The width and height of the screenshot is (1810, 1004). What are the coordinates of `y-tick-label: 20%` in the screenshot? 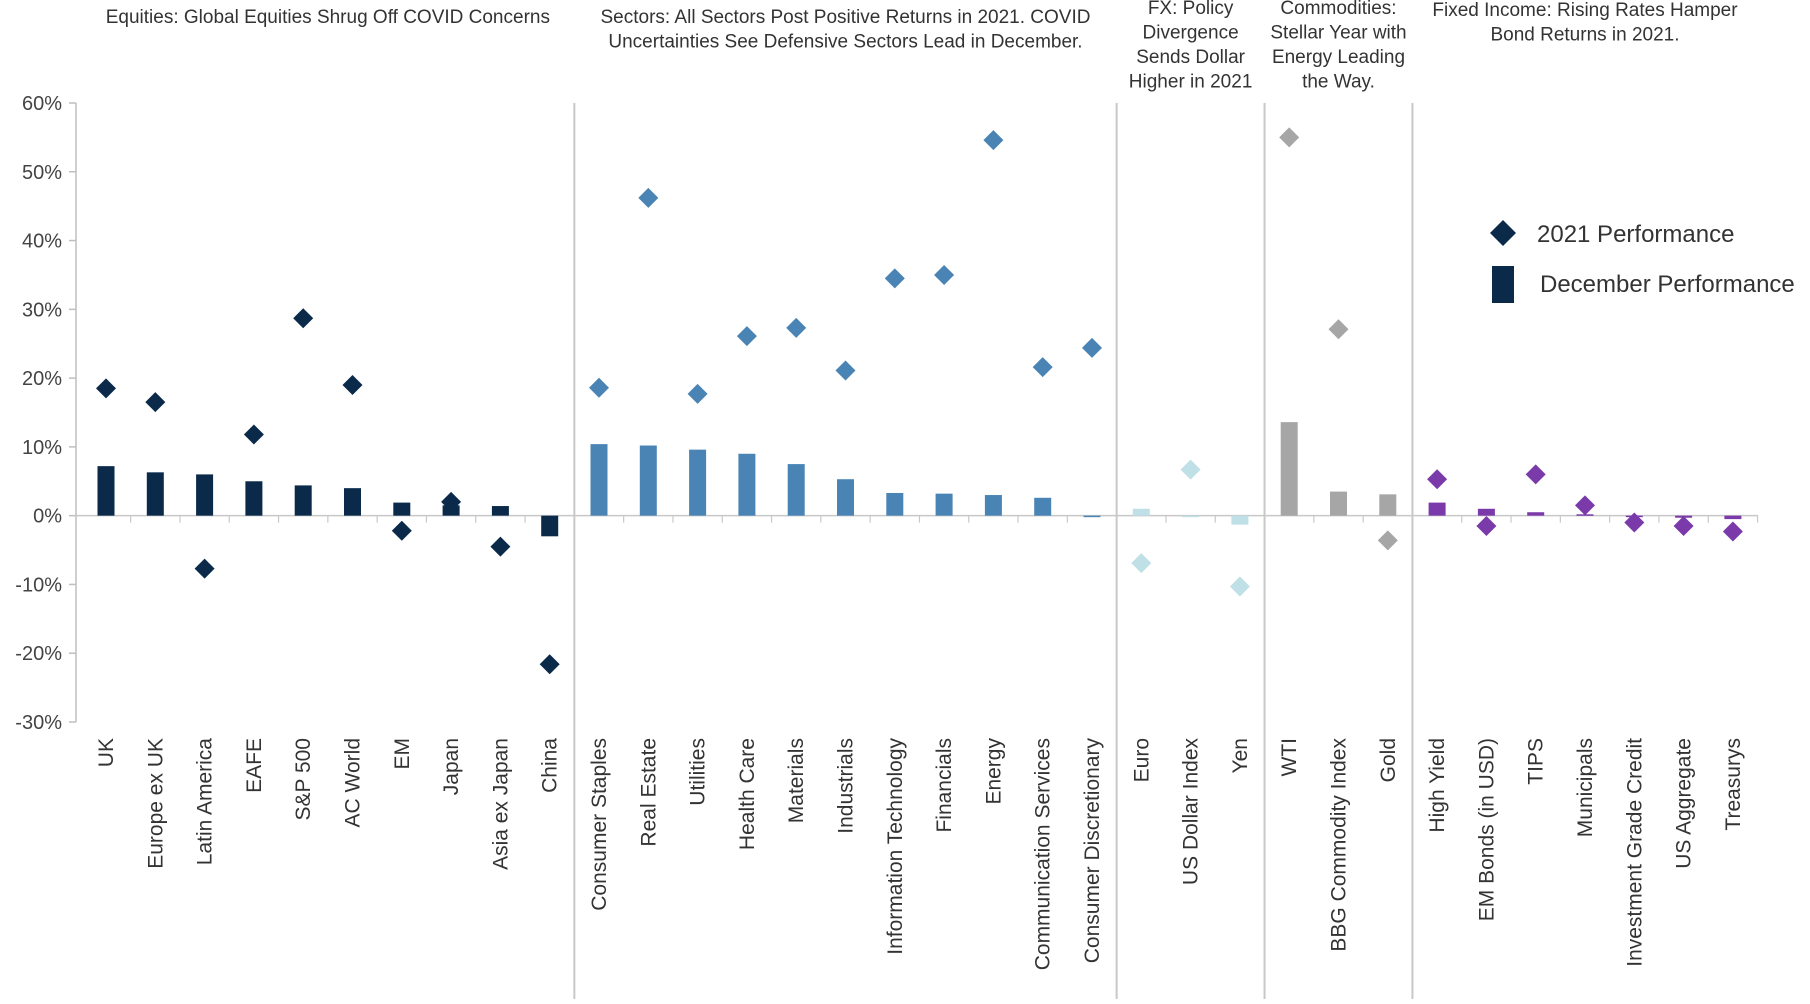 It's located at (42, 379).